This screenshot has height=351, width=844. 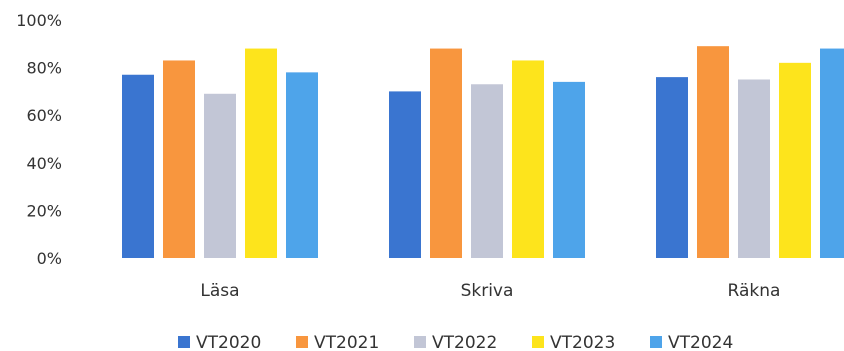 I want to click on legend-label: VT2022, so click(x=464, y=342).